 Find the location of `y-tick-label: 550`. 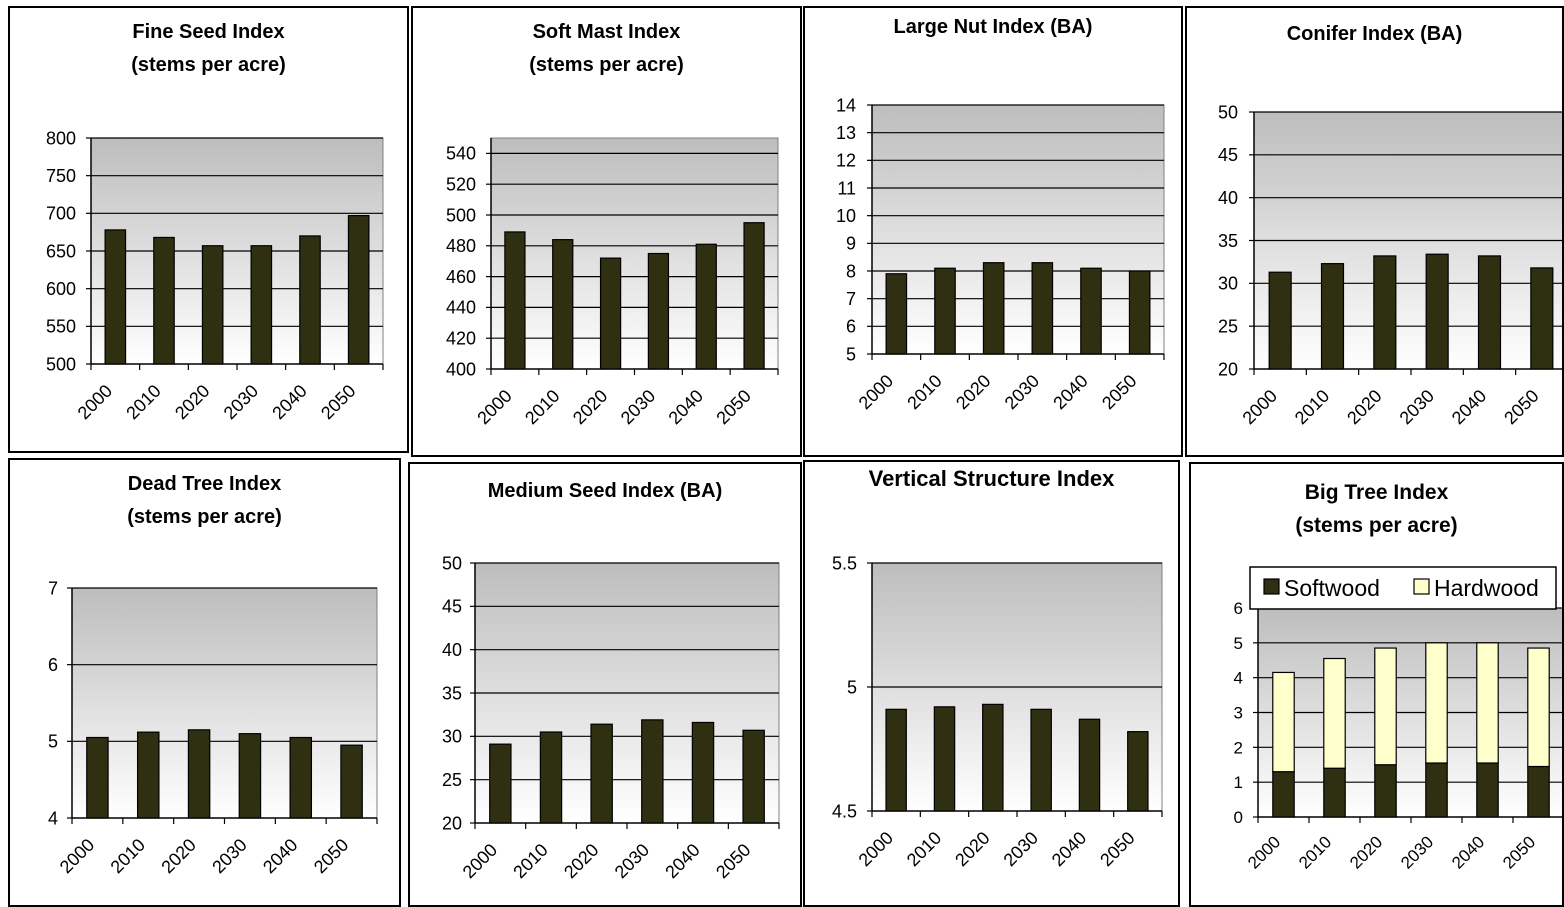

y-tick-label: 550 is located at coordinates (61, 327).